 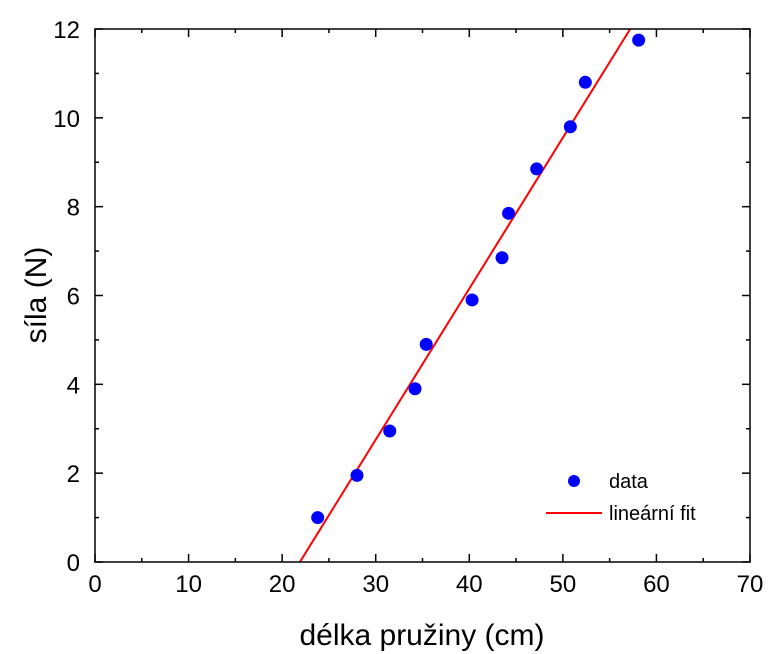 I want to click on legend-data-marker, so click(x=574, y=481).